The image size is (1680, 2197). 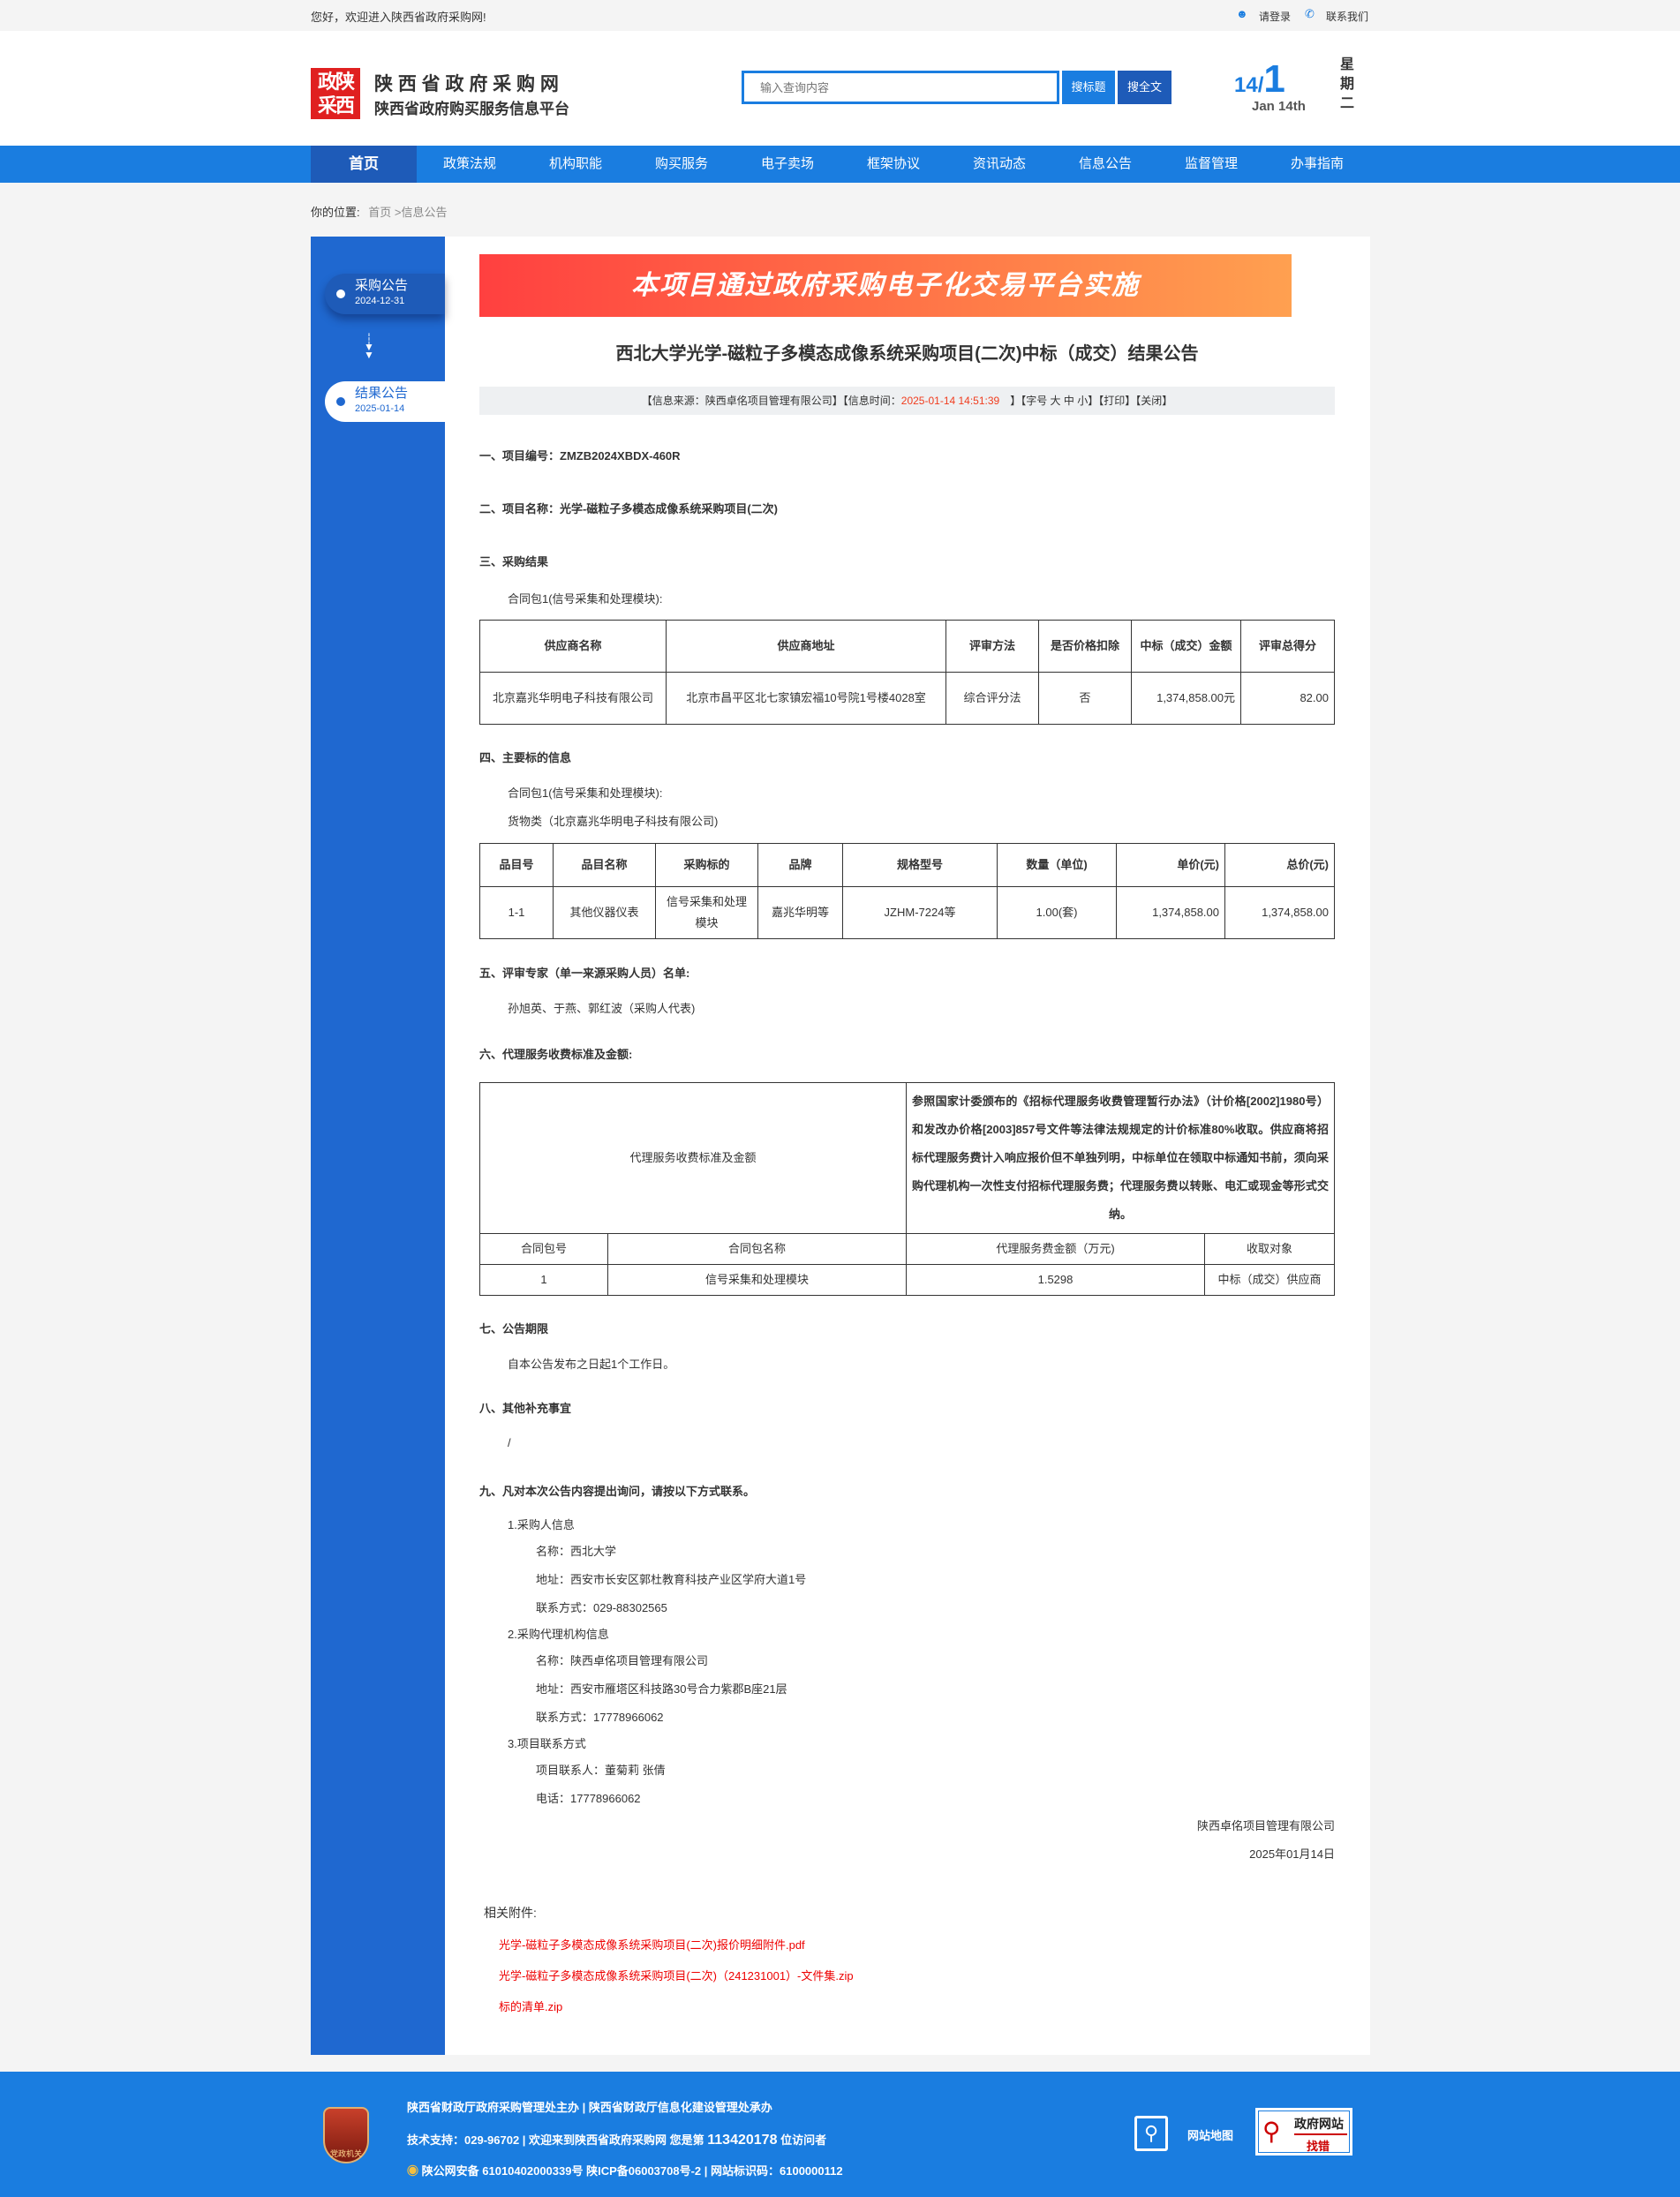 What do you see at coordinates (693, 1158) in the screenshot?
I see `fee-standard-label: 代理服务收费标准及金额` at bounding box center [693, 1158].